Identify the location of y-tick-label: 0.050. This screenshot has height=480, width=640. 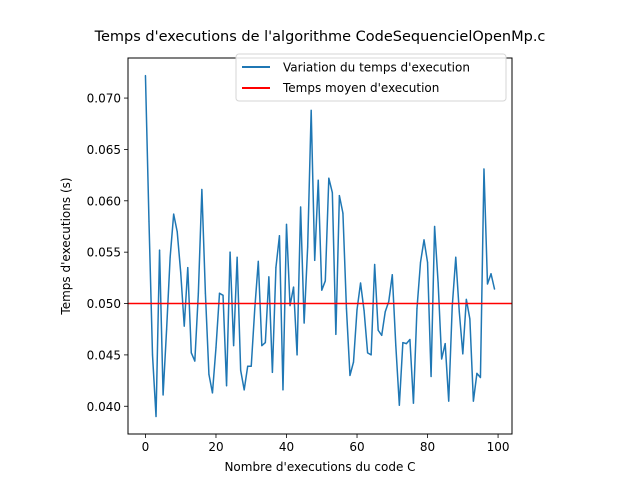
(104, 304).